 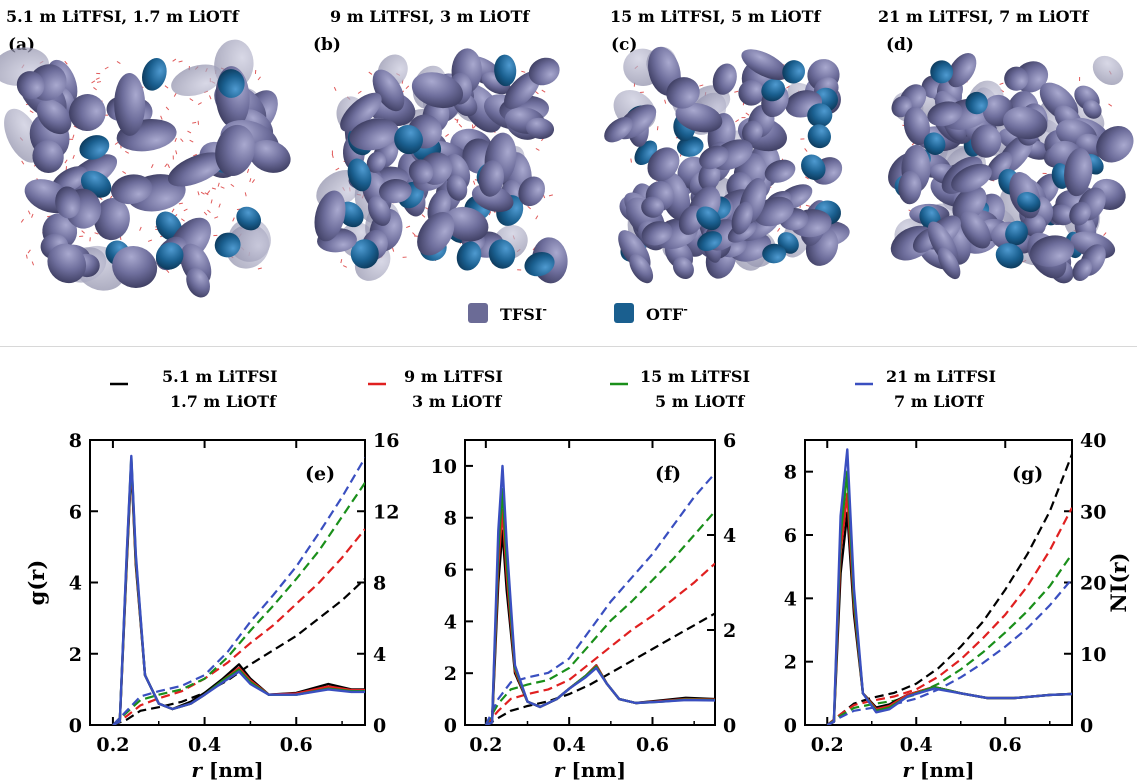 I want to click on snapshot-b-title: 9 m LiTFSI, 3 m LiOTf, so click(x=430, y=16).